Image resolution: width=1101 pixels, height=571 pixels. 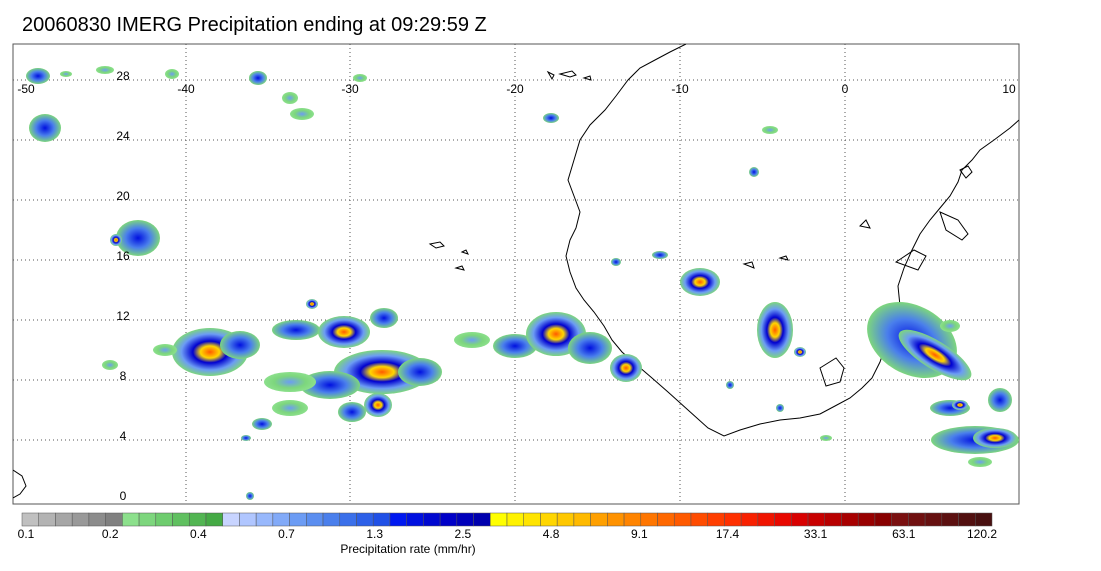 What do you see at coordinates (110, 534) in the screenshot?
I see `colorbar-tick-label: 0.2` at bounding box center [110, 534].